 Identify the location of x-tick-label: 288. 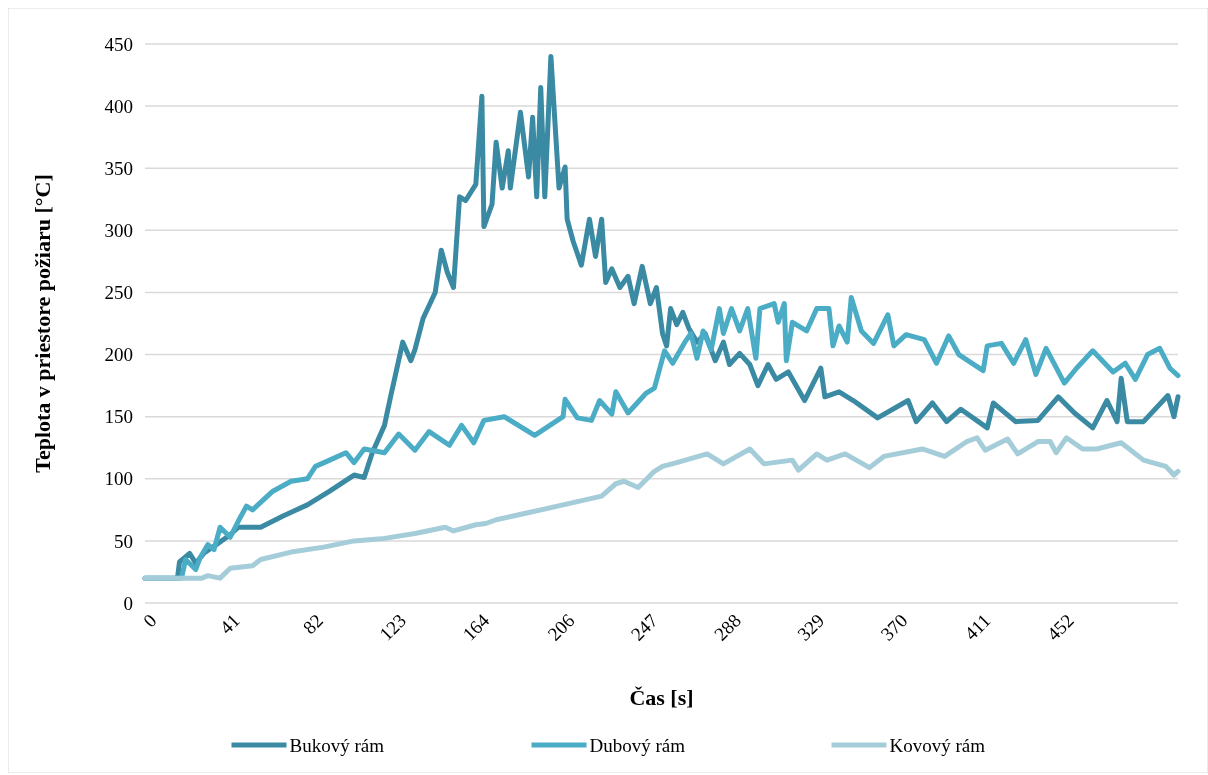
(728, 627).